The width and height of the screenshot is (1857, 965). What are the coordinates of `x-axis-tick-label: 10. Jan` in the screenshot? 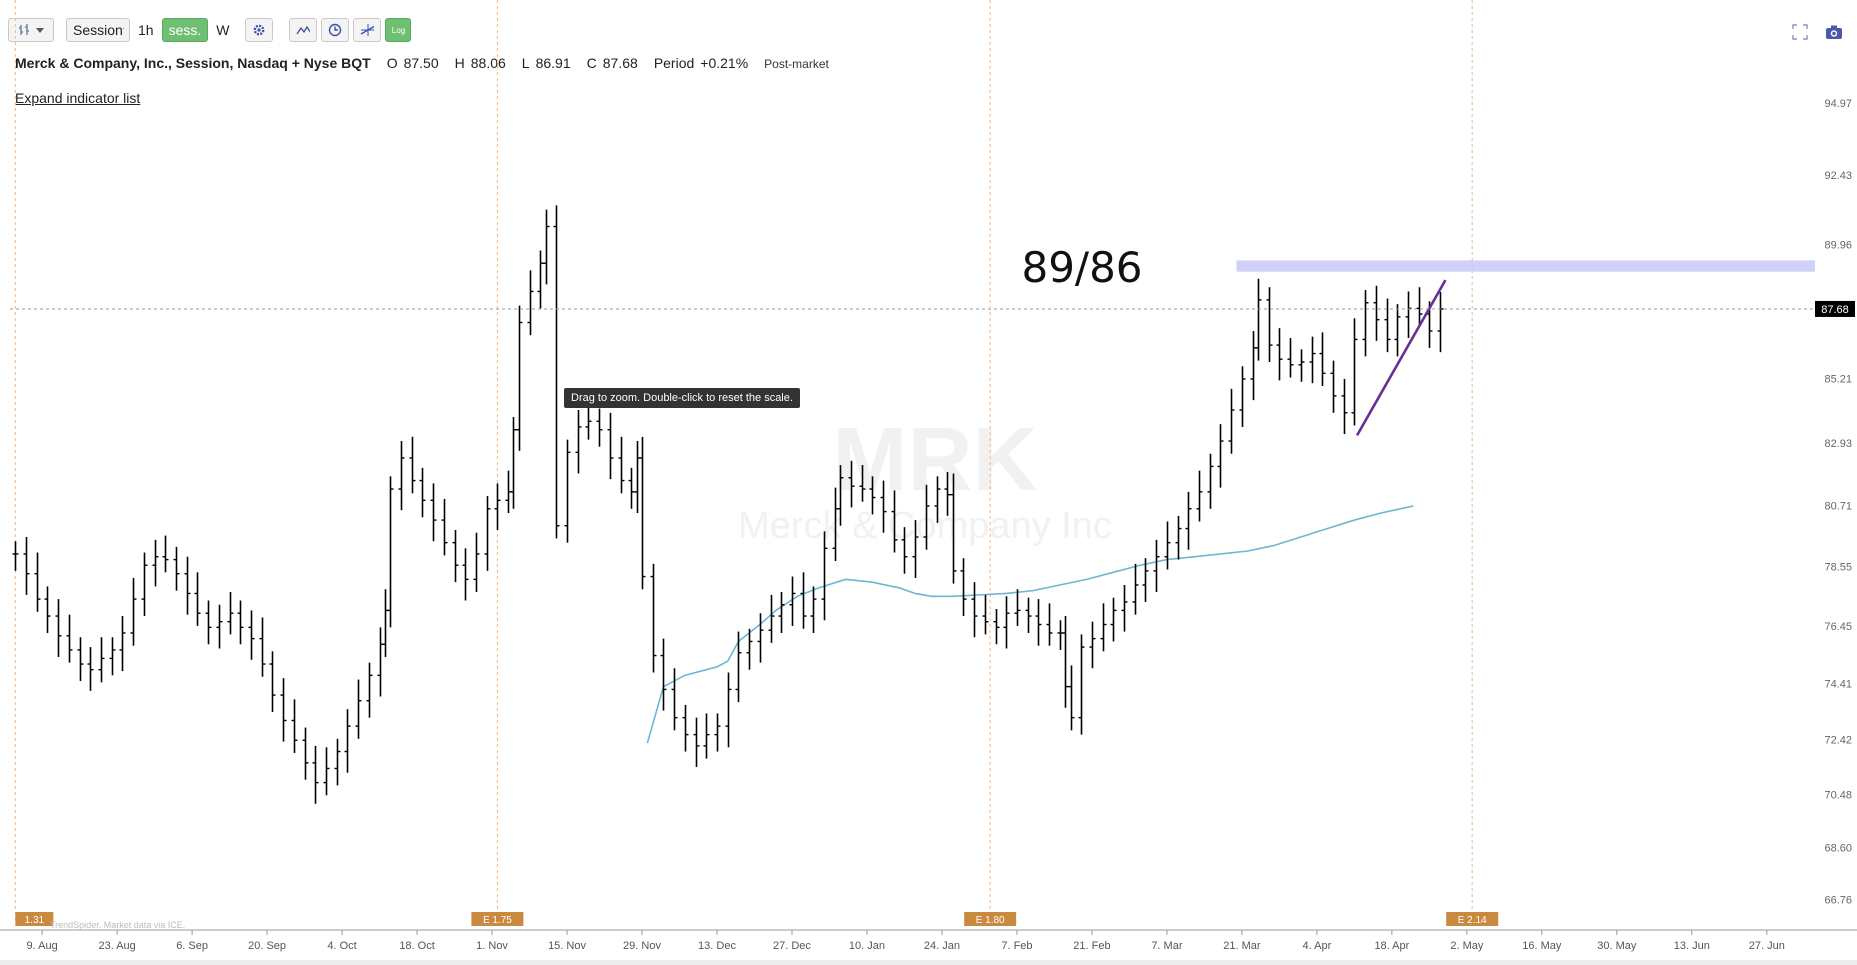 It's located at (867, 946).